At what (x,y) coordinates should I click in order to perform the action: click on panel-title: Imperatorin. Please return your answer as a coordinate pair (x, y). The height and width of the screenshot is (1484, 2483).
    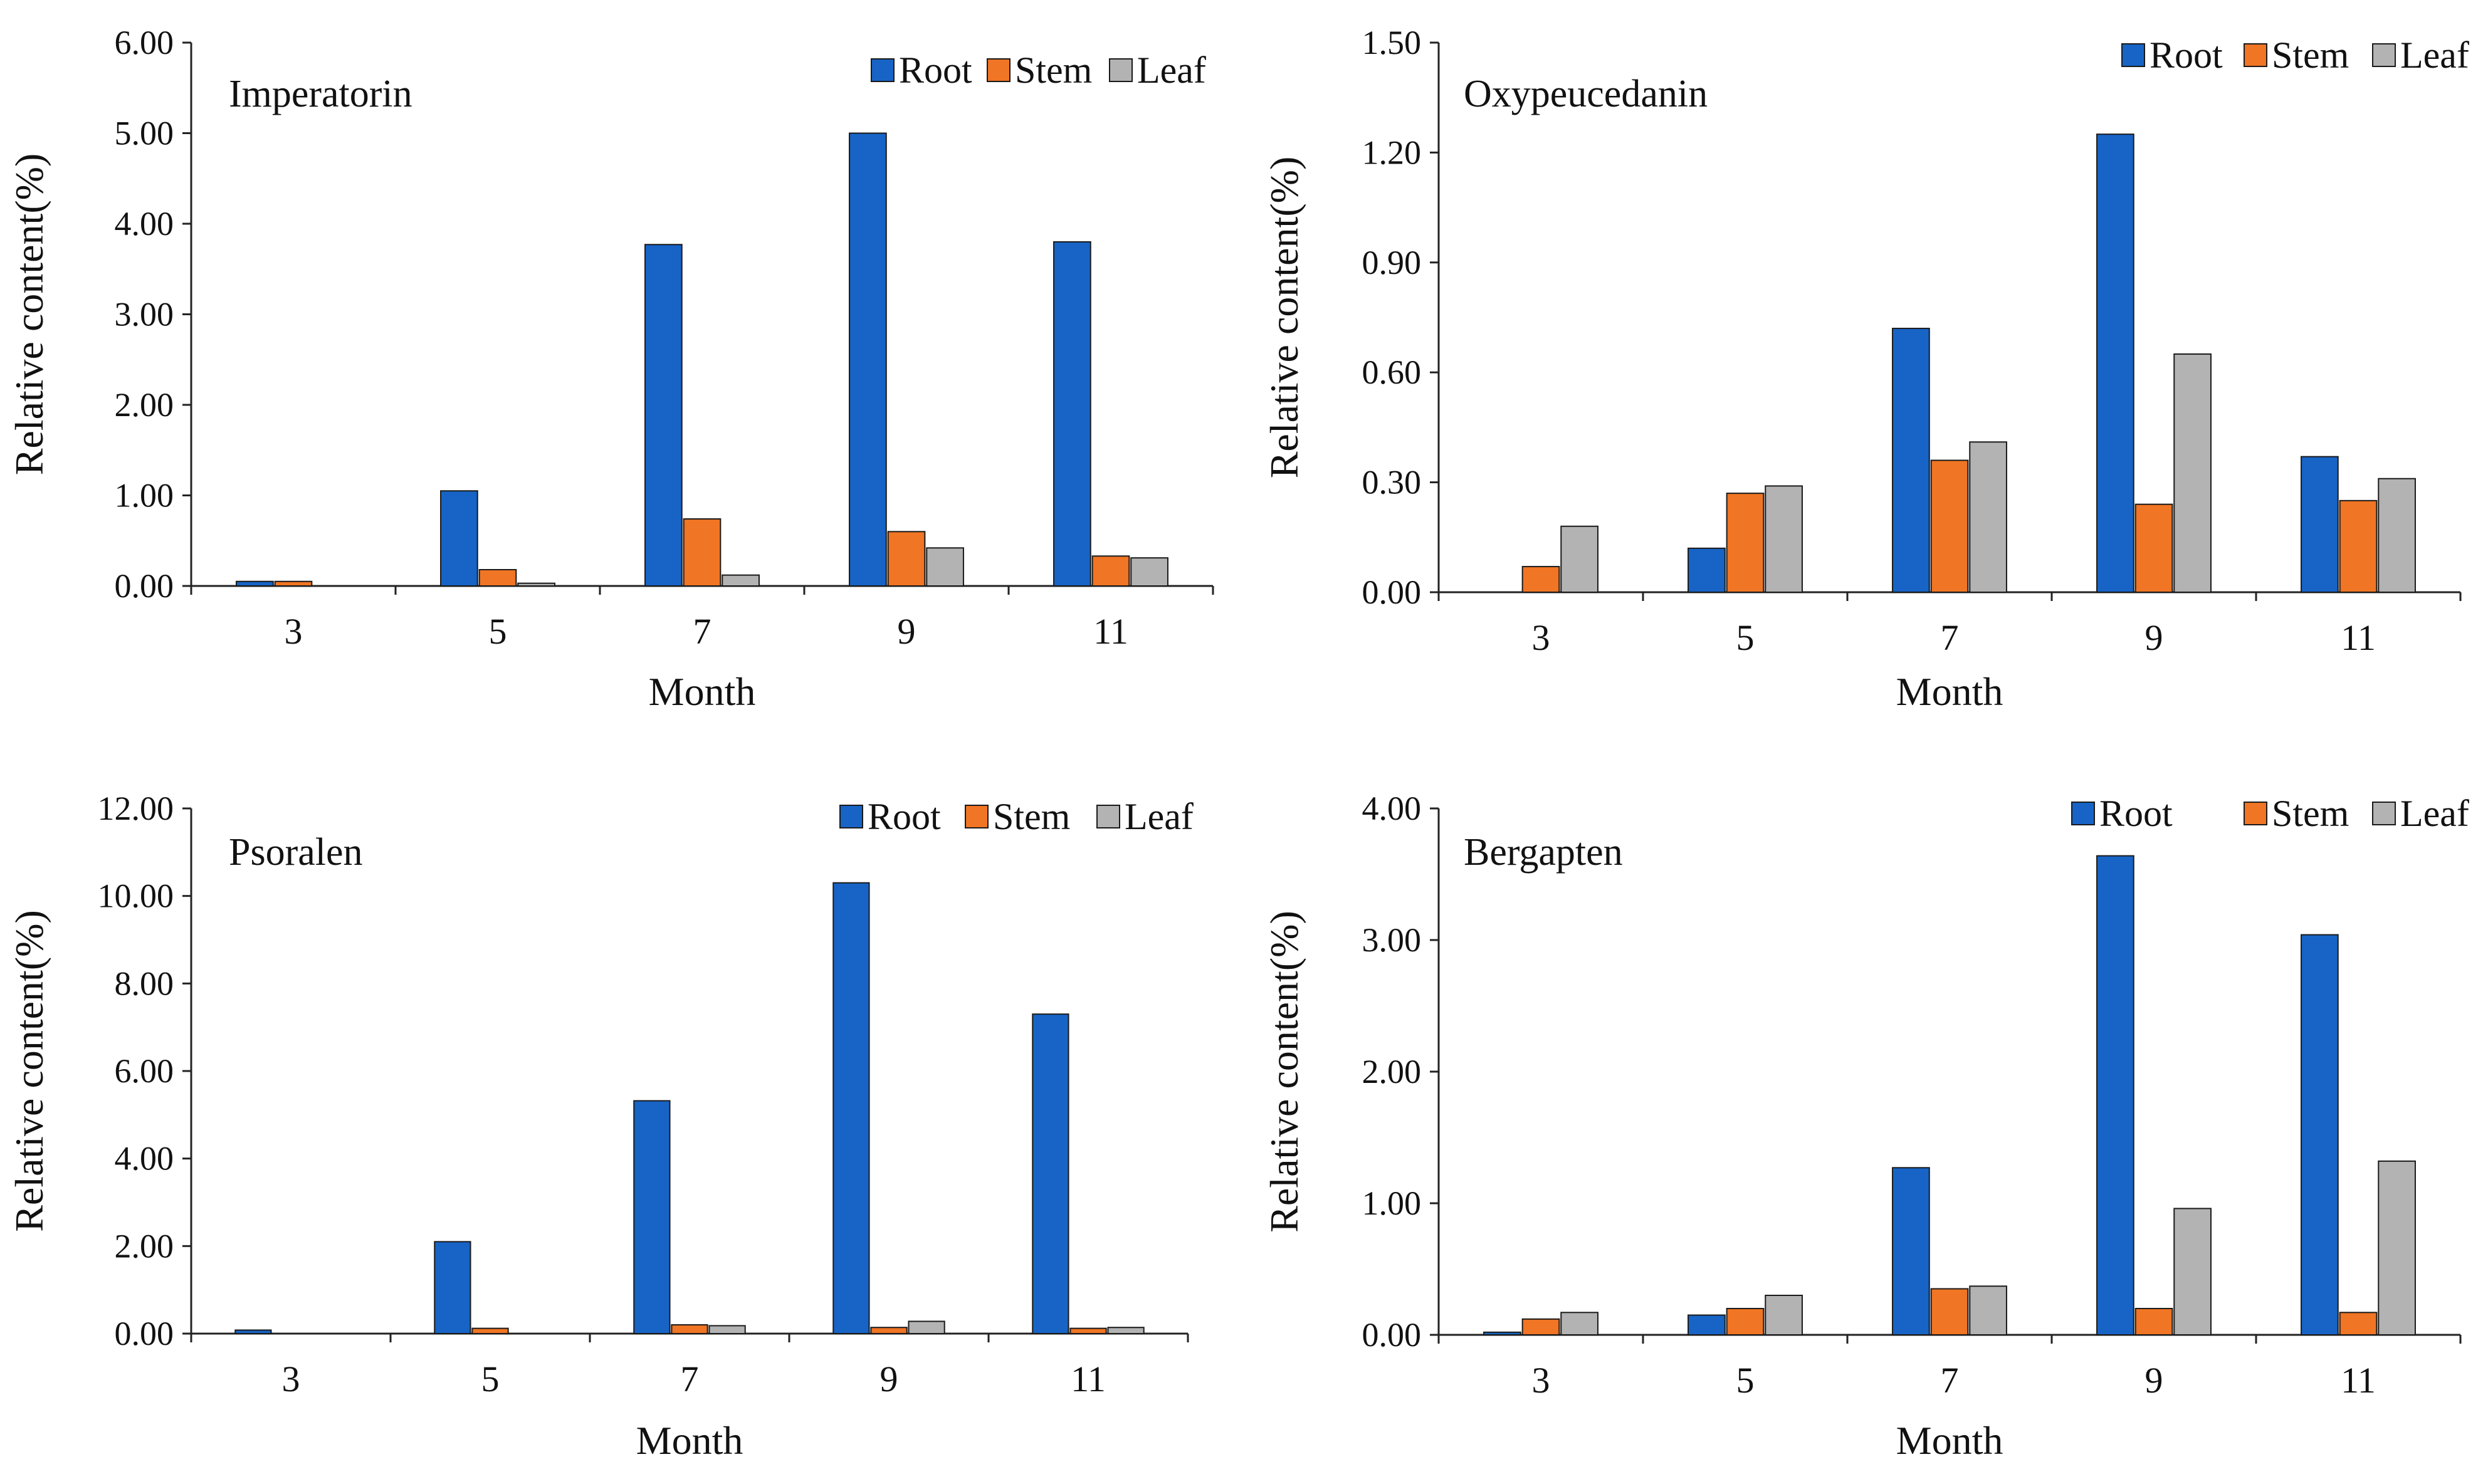
    Looking at the image, I should click on (321, 94).